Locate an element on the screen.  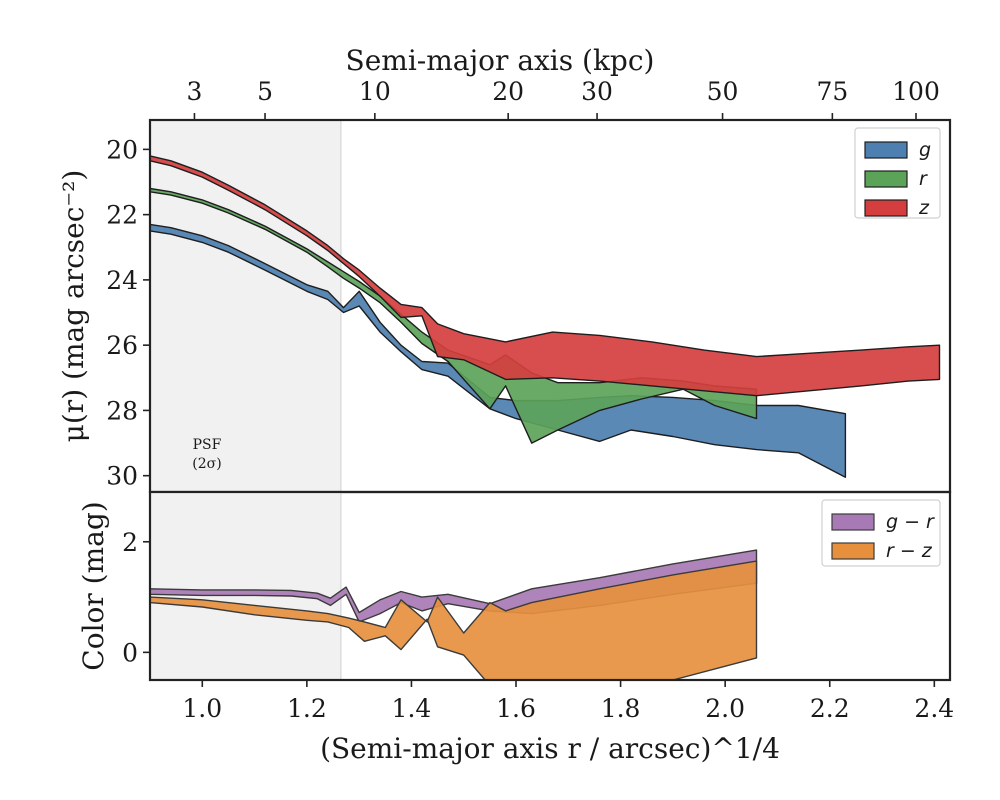
x-axis-title: (Semi-major axis r / arcsec)^1/4 is located at coordinates (550, 748).